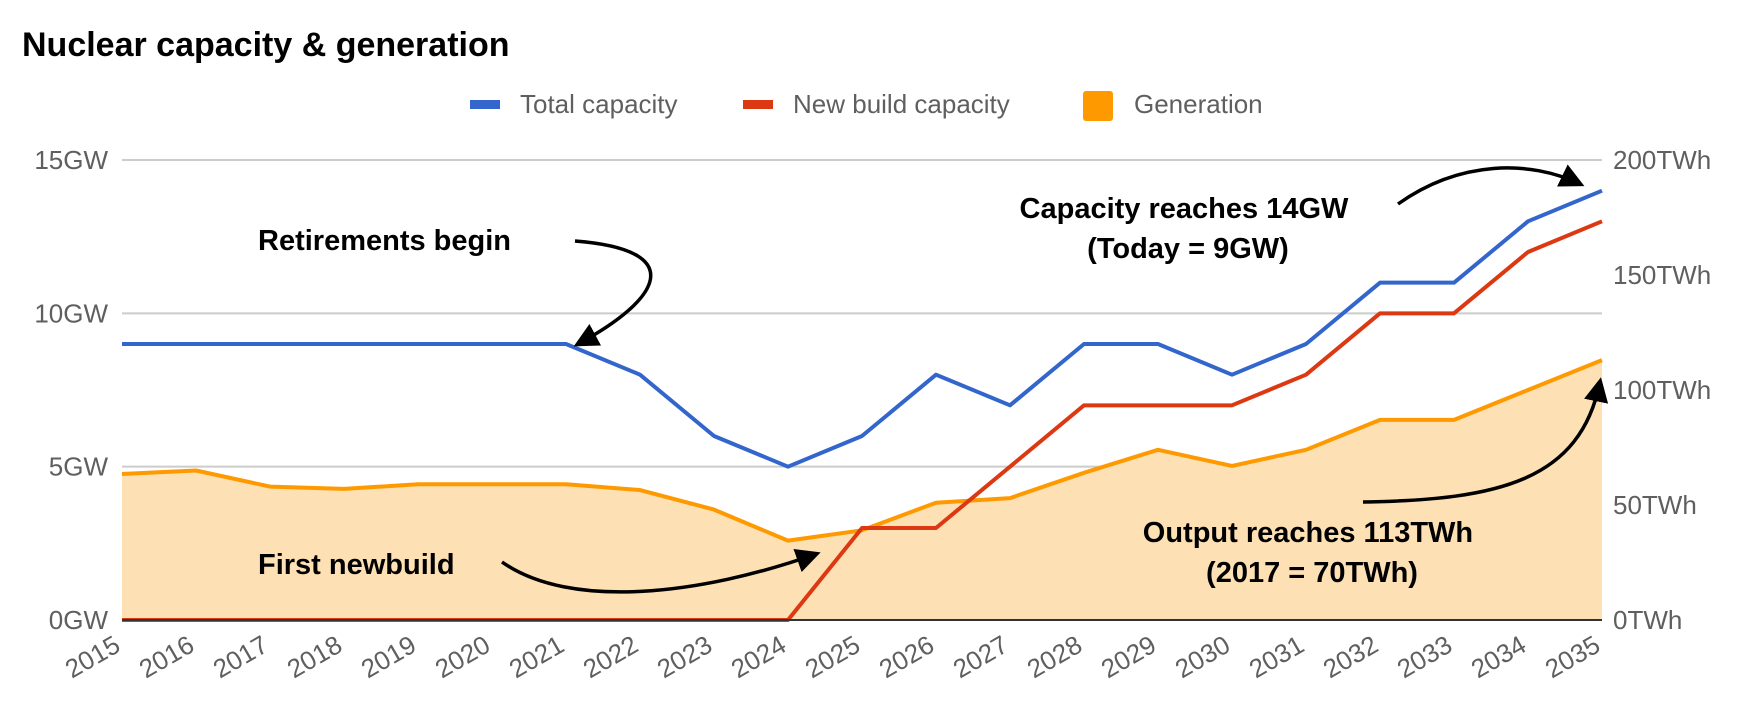 The height and width of the screenshot is (712, 1755). Describe the element at coordinates (462, 656) in the screenshot. I see `x-axis-tick-label: 2020` at that location.